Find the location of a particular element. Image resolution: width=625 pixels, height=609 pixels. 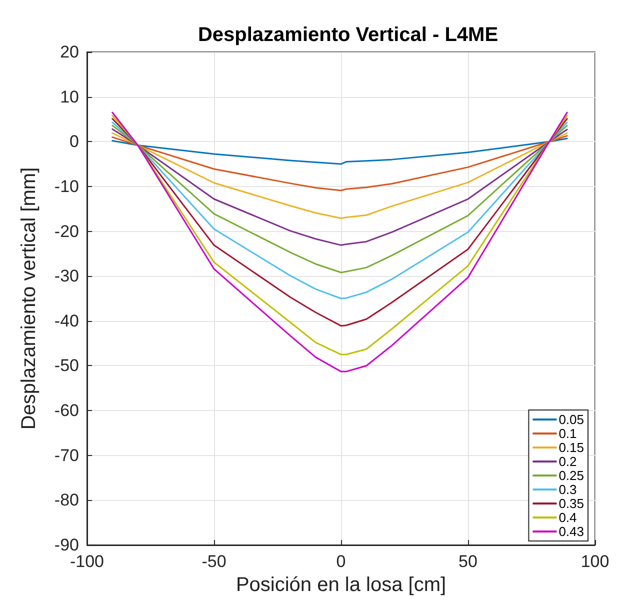

x-axis-title: Posición en la losa [cm] is located at coordinates (341, 585).